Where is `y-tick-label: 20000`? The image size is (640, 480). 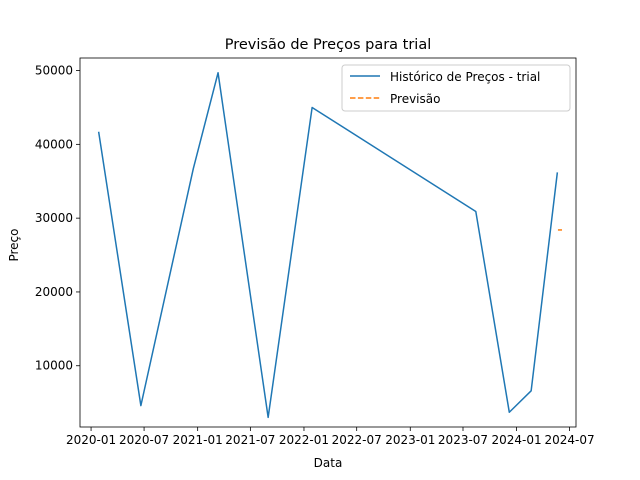 y-tick-label: 20000 is located at coordinates (54, 292).